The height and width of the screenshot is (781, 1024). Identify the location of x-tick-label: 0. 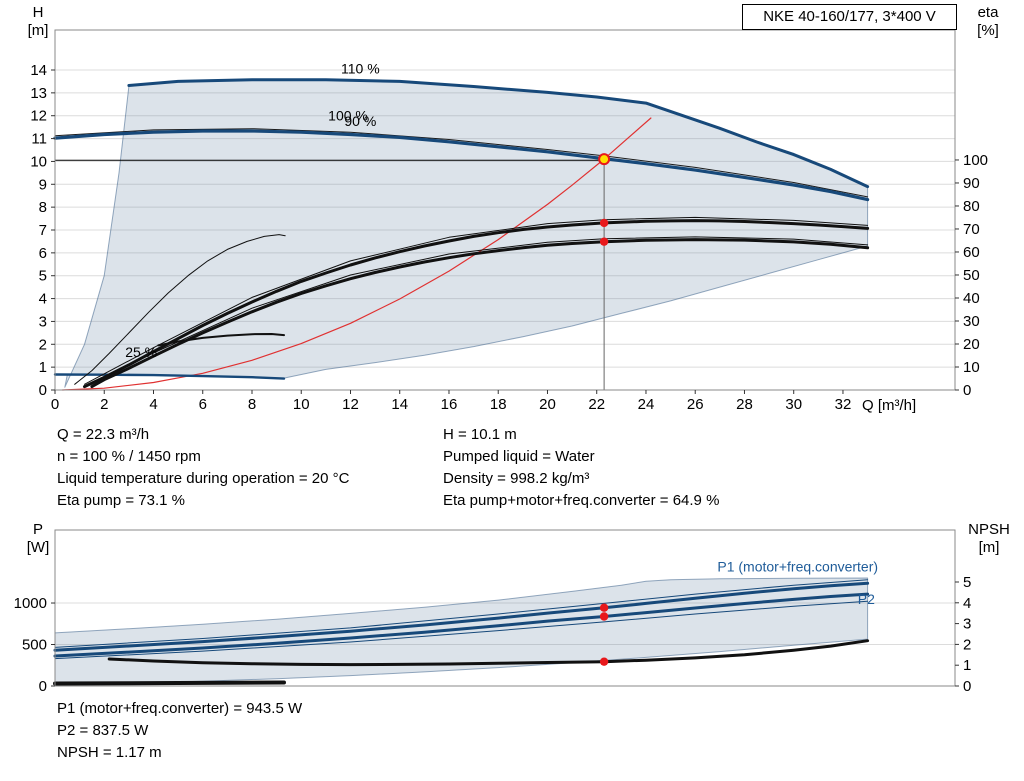
(55, 404).